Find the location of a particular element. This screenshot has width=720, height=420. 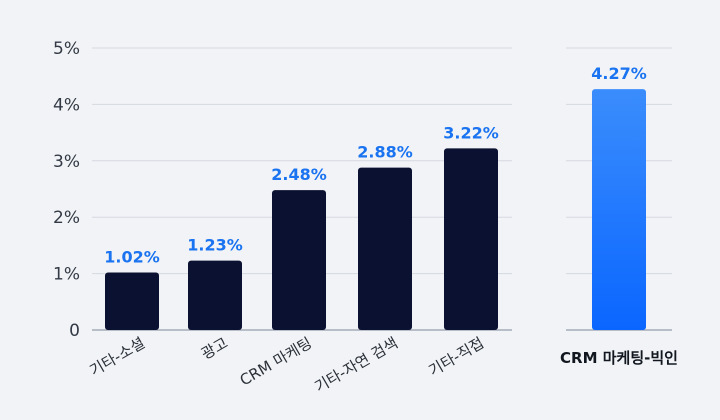

y-tick-label: 2% is located at coordinates (66, 218).